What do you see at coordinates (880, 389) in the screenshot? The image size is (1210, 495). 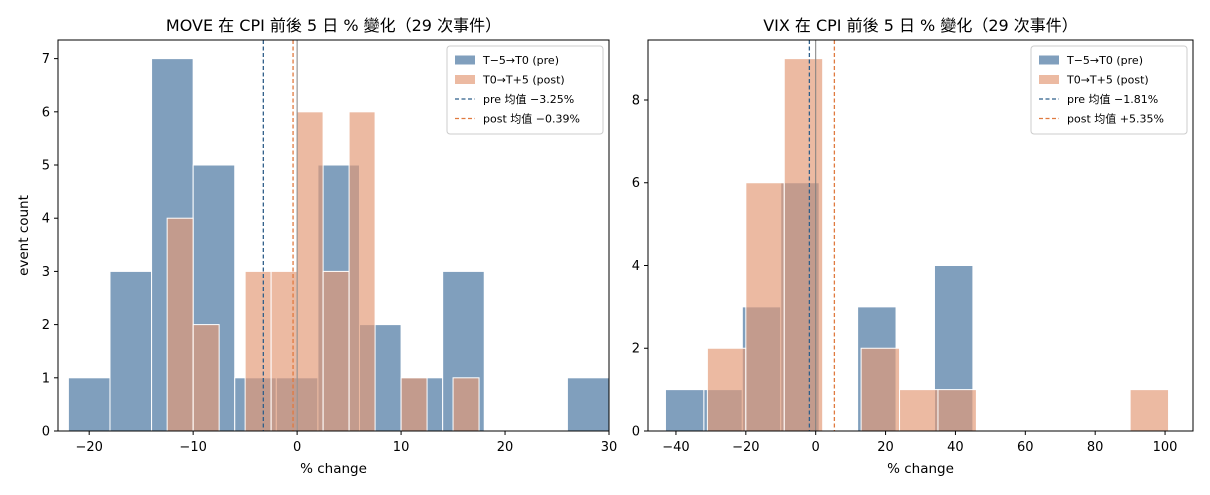 I see `bar-series1-bin4` at bounding box center [880, 389].